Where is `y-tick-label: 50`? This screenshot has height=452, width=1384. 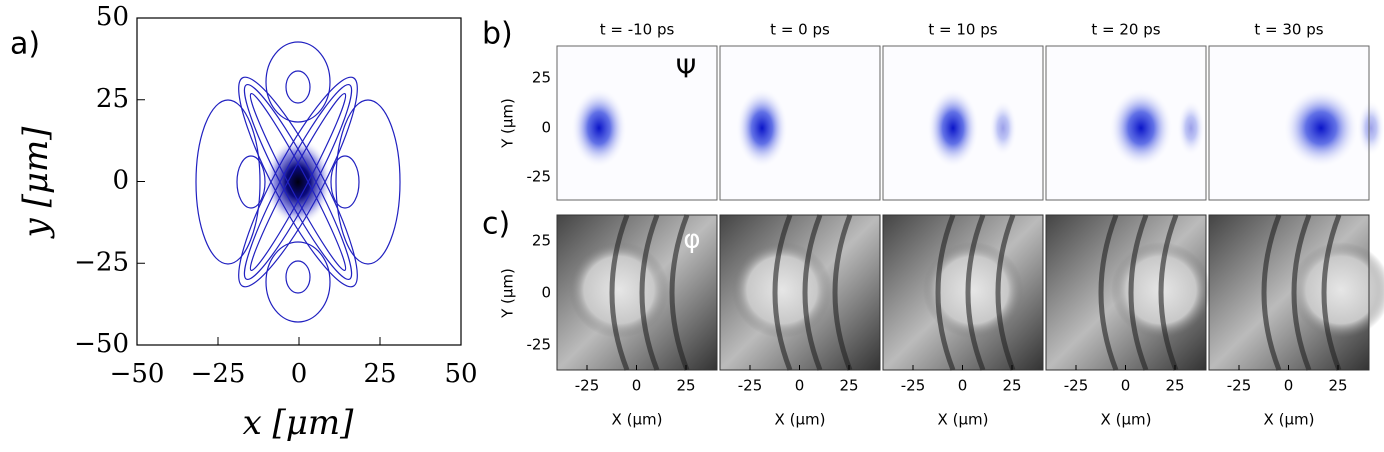 y-tick-label: 50 is located at coordinates (112, 17).